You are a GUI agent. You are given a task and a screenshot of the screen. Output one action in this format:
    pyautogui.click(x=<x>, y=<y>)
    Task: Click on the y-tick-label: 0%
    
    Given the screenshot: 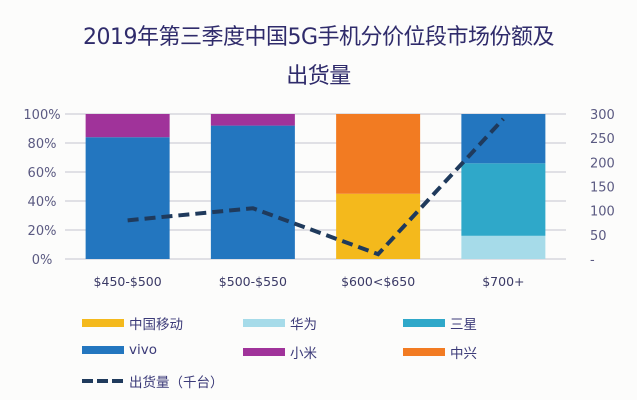 What is the action you would take?
    pyautogui.click(x=42, y=260)
    